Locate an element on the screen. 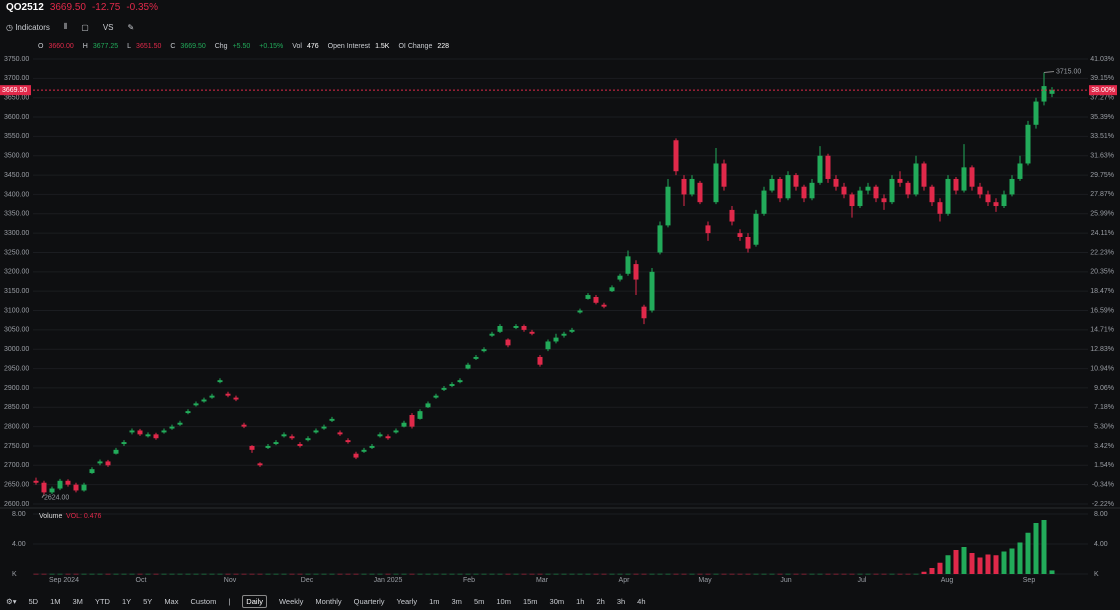 The height and width of the screenshot is (610, 1120). interval-button: 15m is located at coordinates (530, 601).